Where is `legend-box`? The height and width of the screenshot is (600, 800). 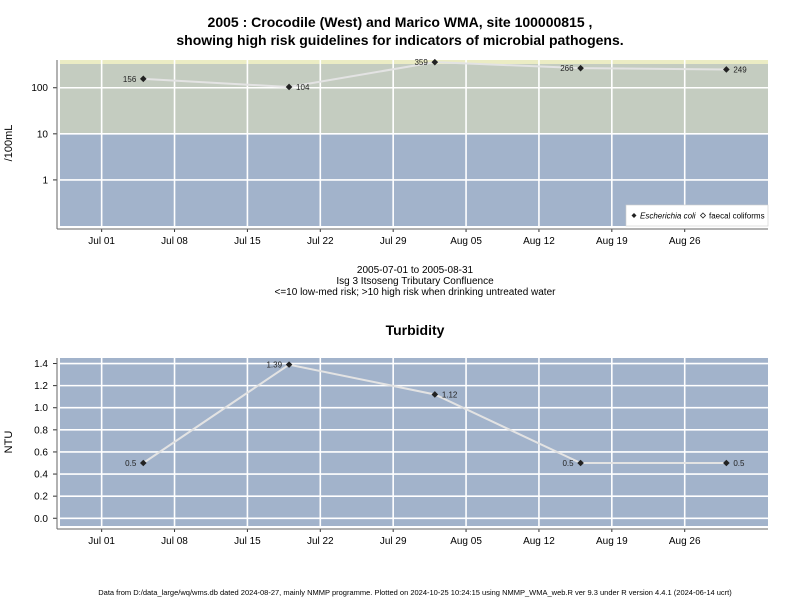 legend-box is located at coordinates (697, 215).